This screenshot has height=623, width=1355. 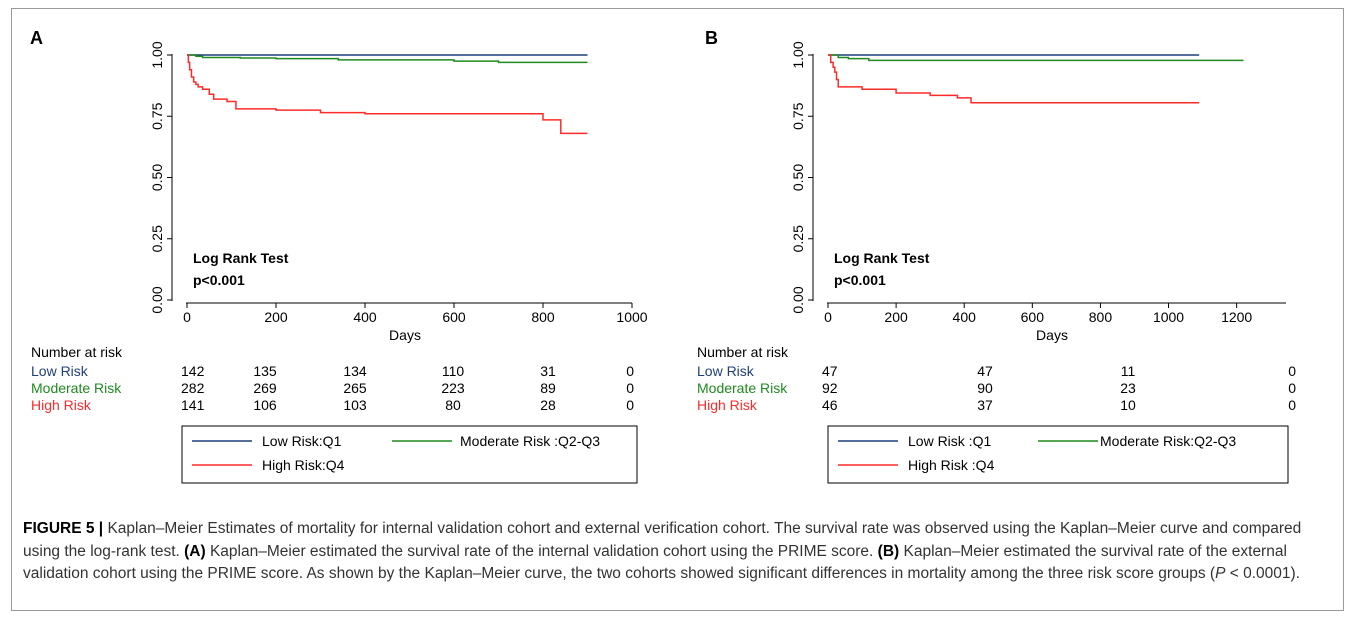 I want to click on legend-low-risk-label: Low Risk:Q1, so click(x=302, y=441).